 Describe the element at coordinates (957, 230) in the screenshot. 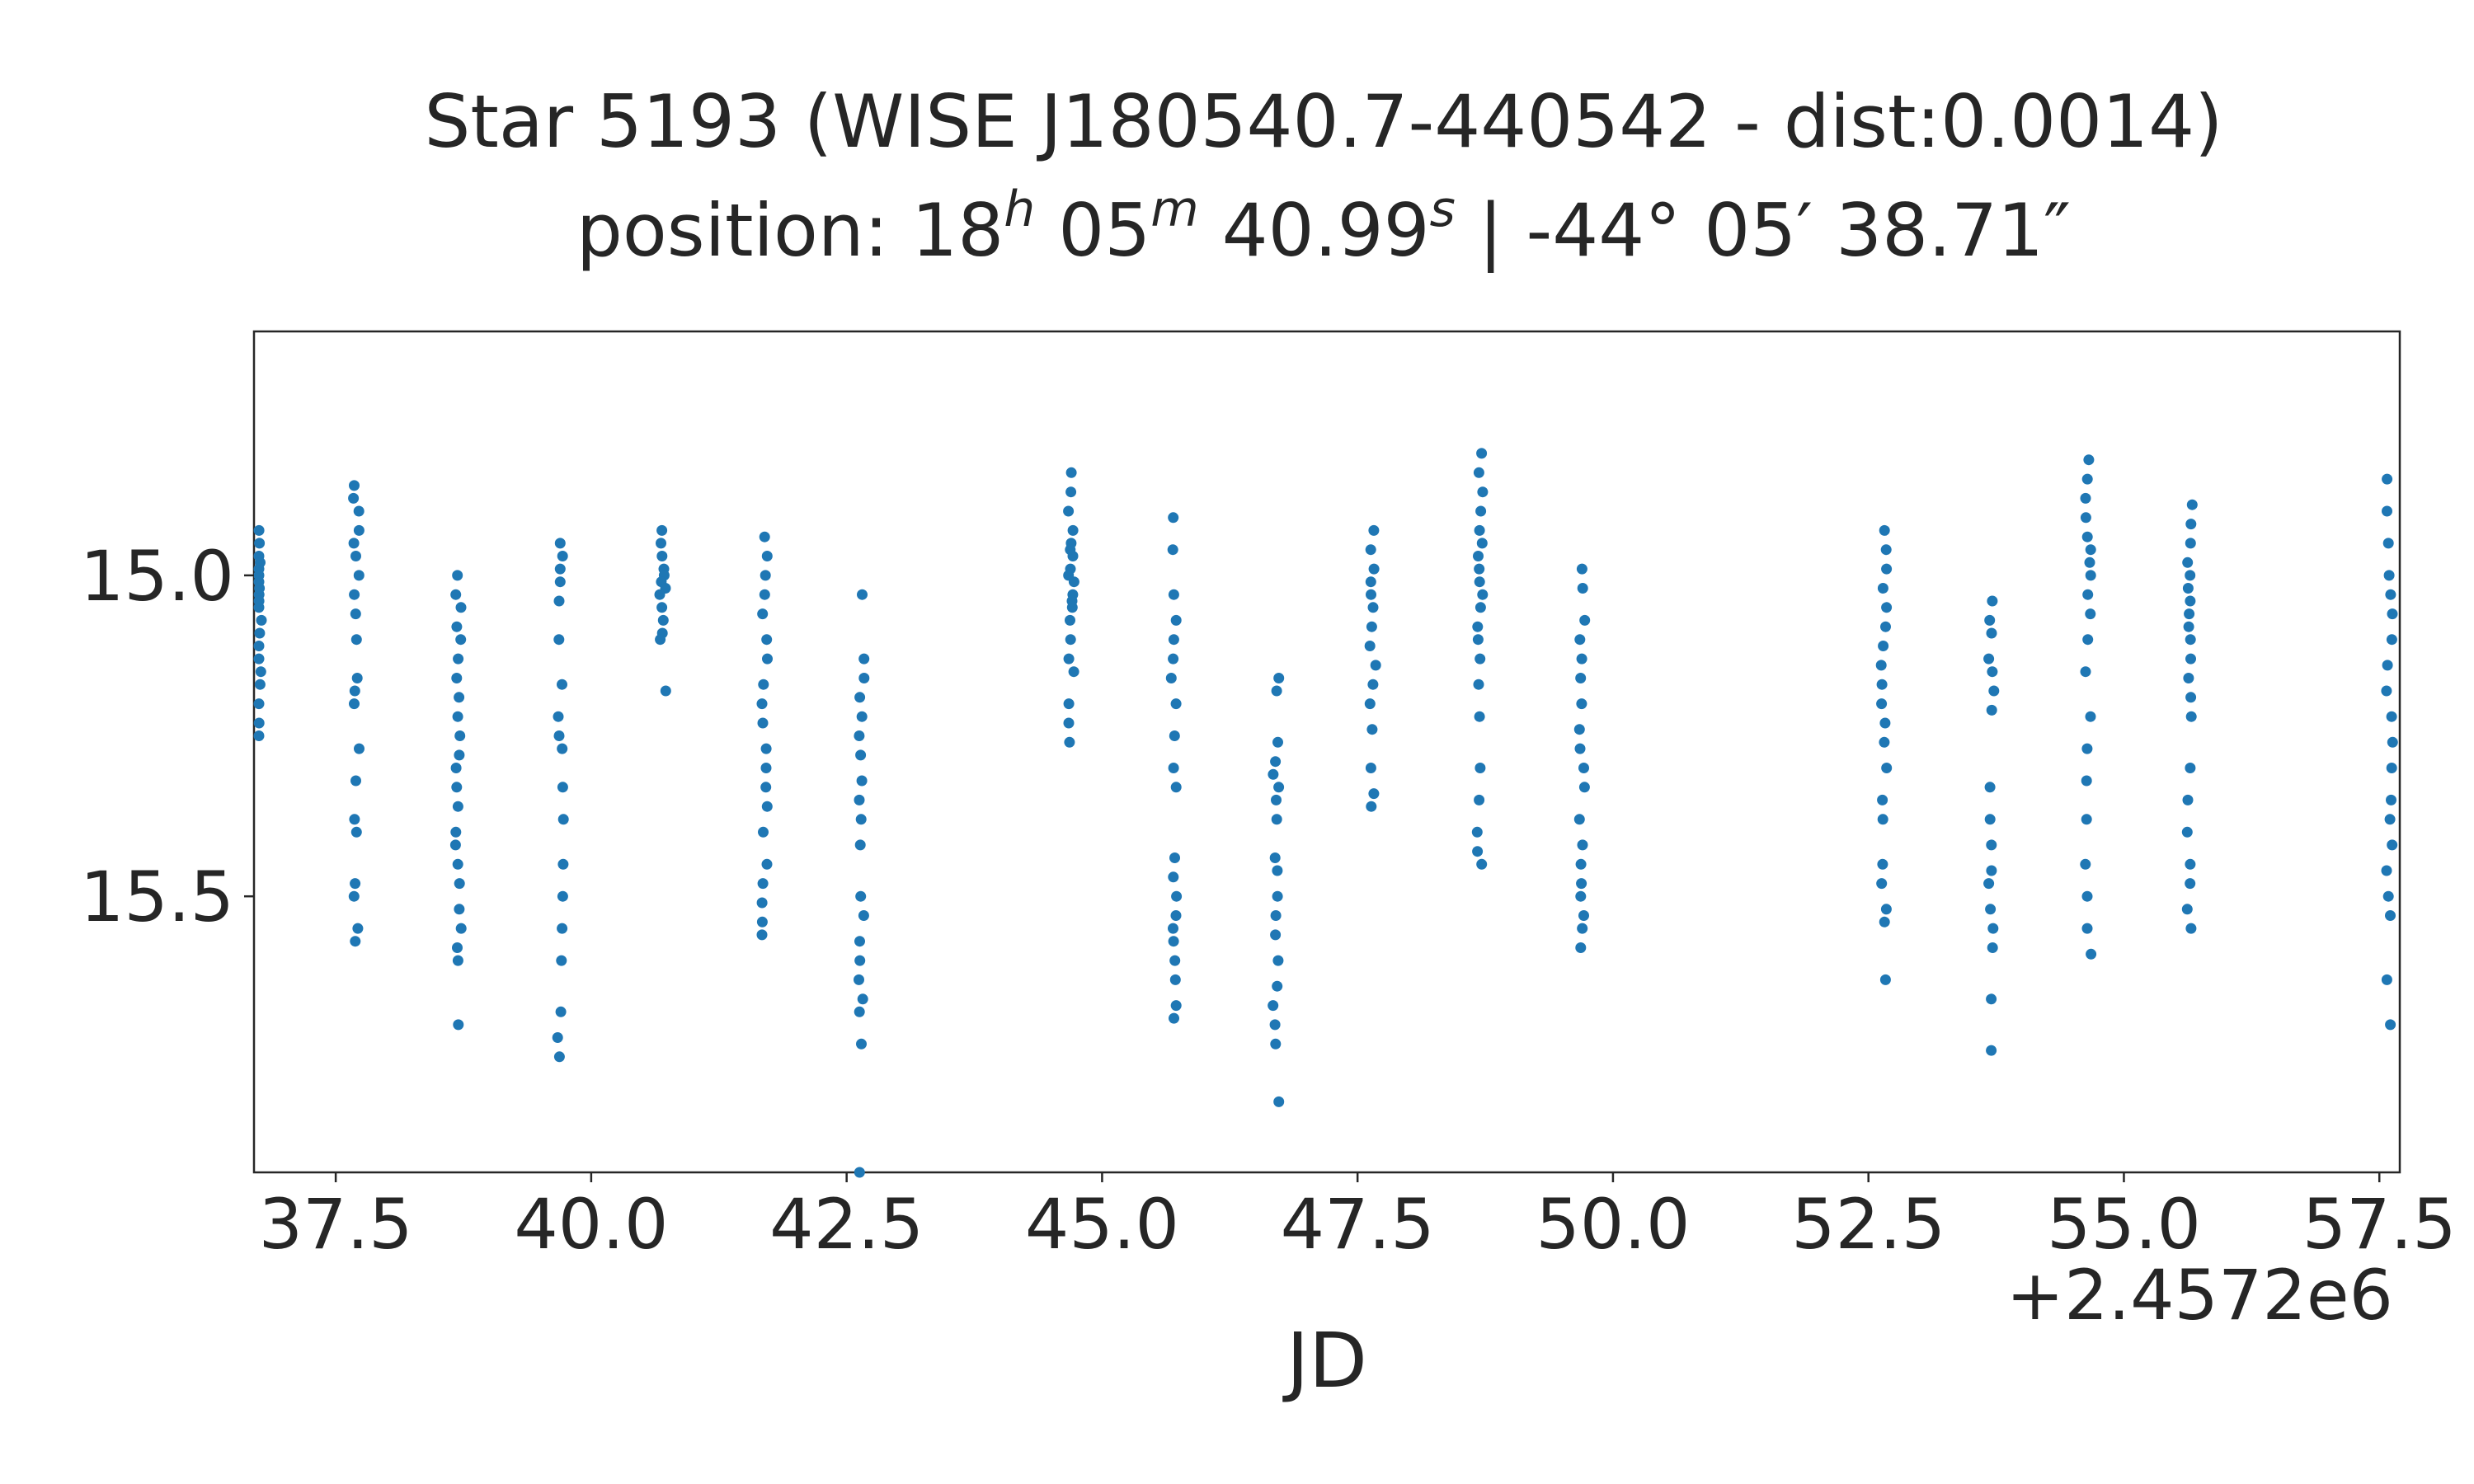

I see `subtitle-ra-hours: 18` at that location.